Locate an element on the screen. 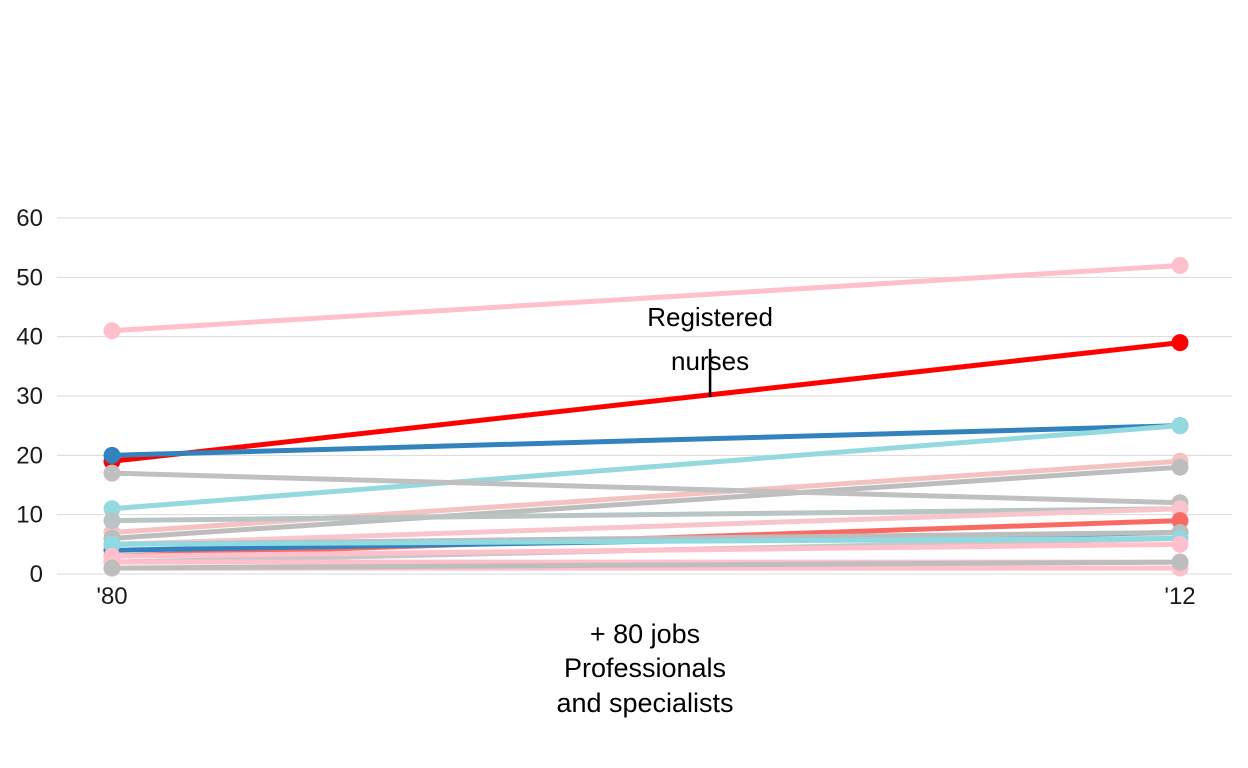 The height and width of the screenshot is (768, 1248). caption: + 80 jobs Professionals and specialists is located at coordinates (644, 668).